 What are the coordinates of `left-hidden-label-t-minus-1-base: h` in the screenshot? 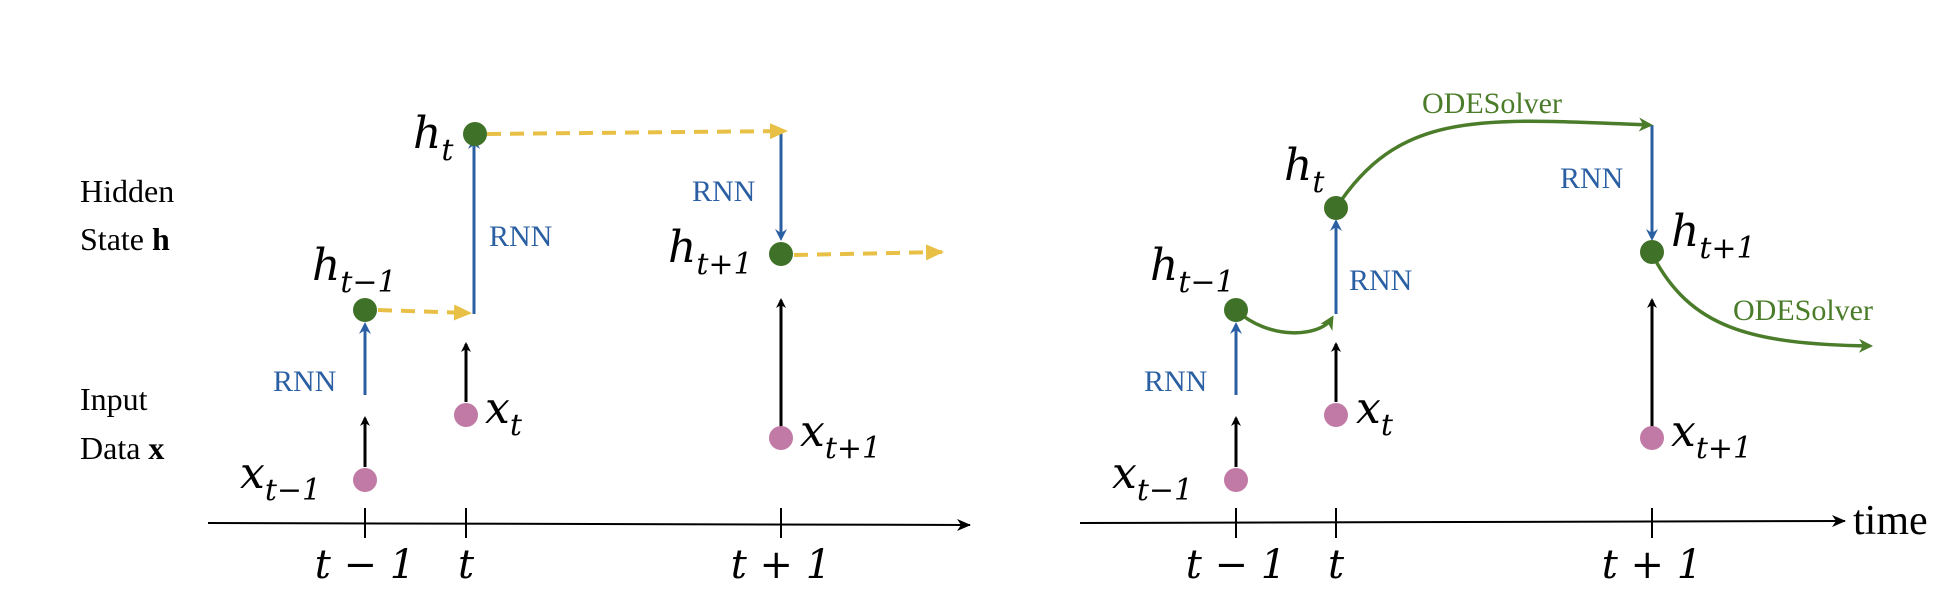 It's located at (326, 265).